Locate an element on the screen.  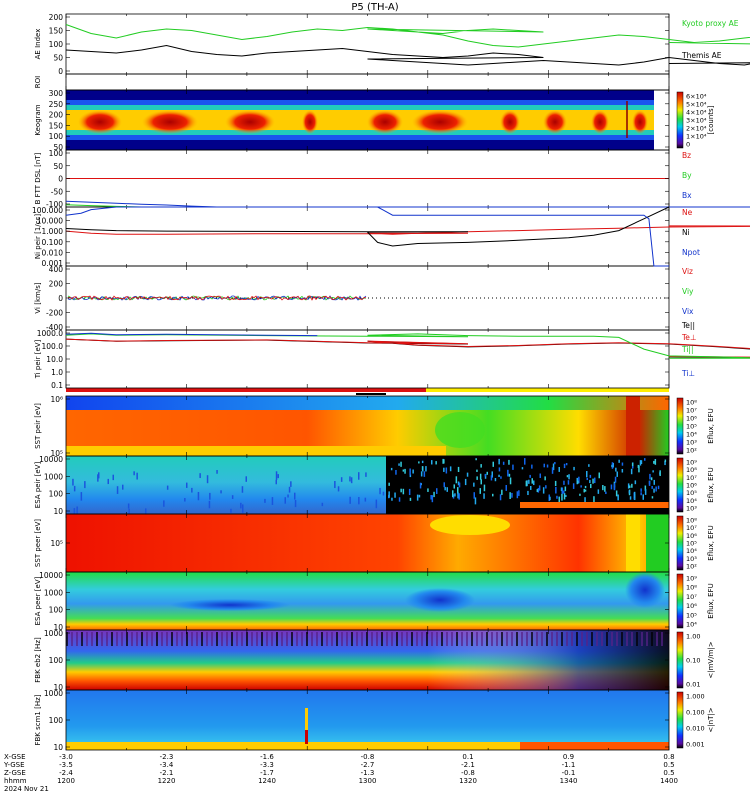
ephem-value: -3.0 is located at coordinates (66, 757).